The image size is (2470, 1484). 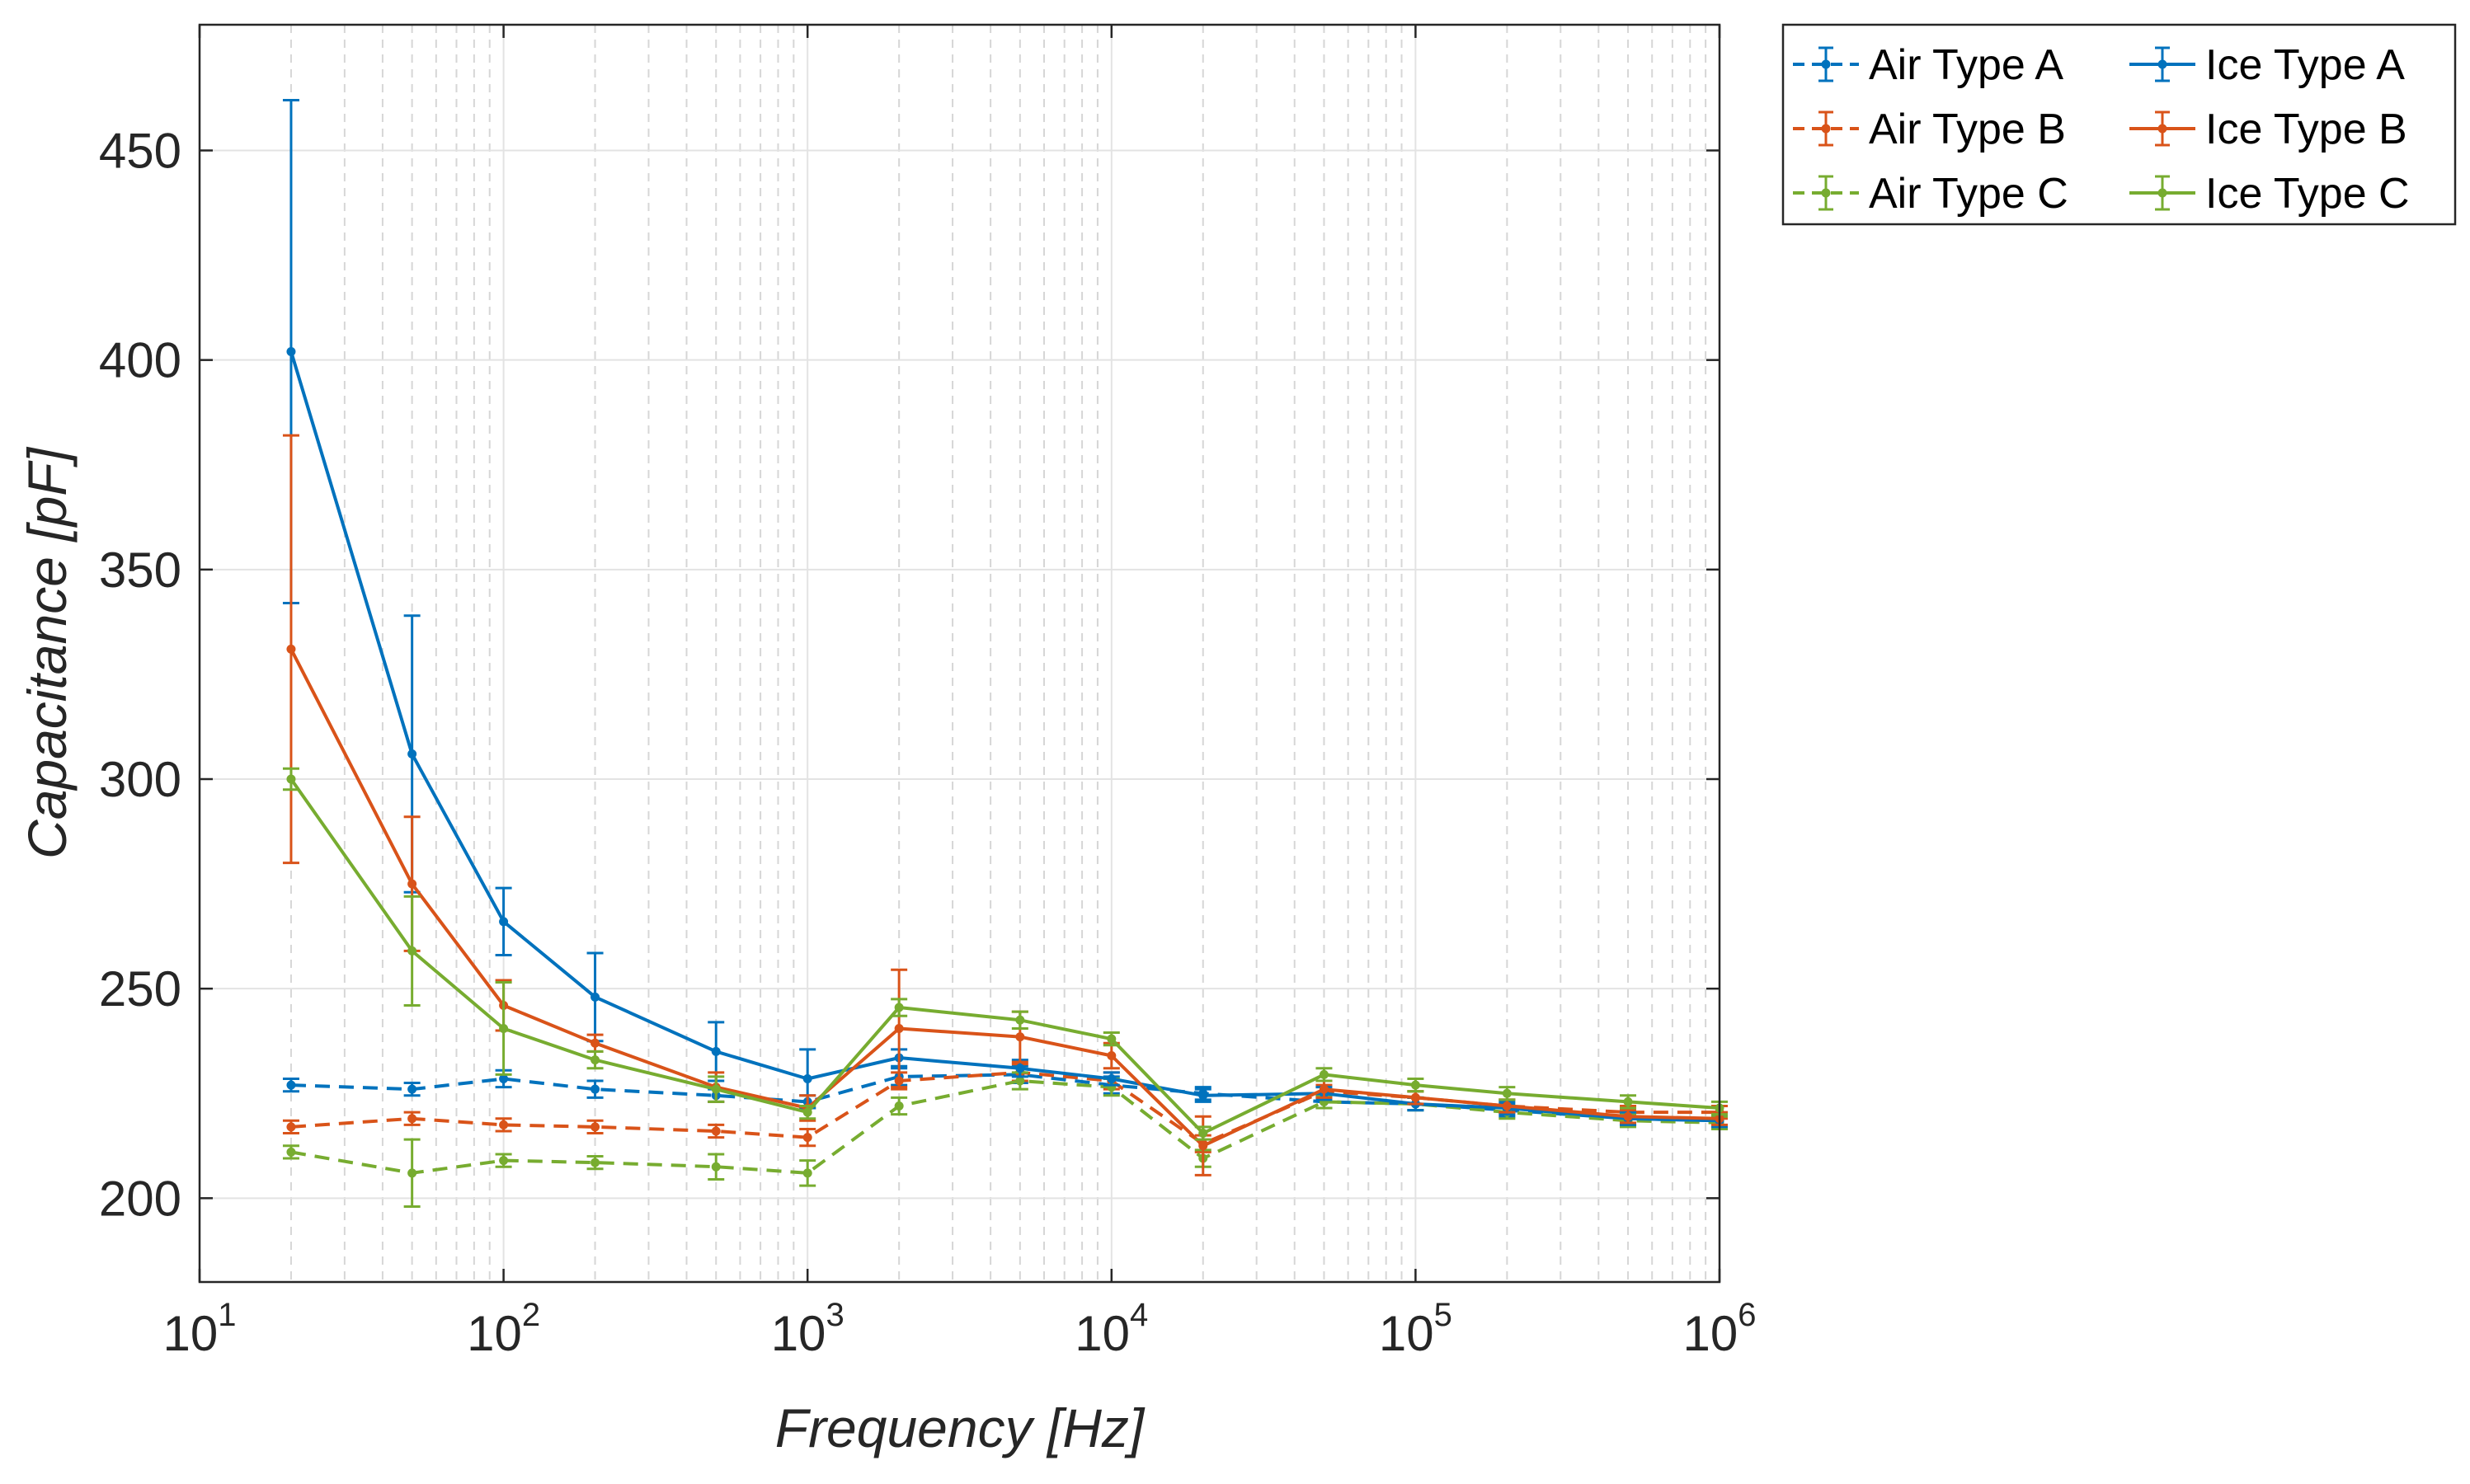 I want to click on legend-entry-ice-type-c: Ice Type C, so click(x=2270, y=194).